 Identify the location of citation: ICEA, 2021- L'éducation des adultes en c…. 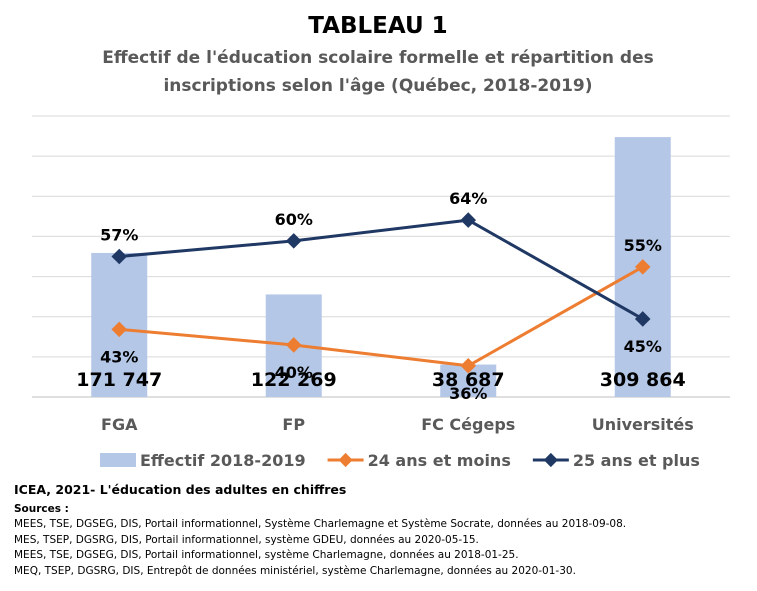
(180, 489).